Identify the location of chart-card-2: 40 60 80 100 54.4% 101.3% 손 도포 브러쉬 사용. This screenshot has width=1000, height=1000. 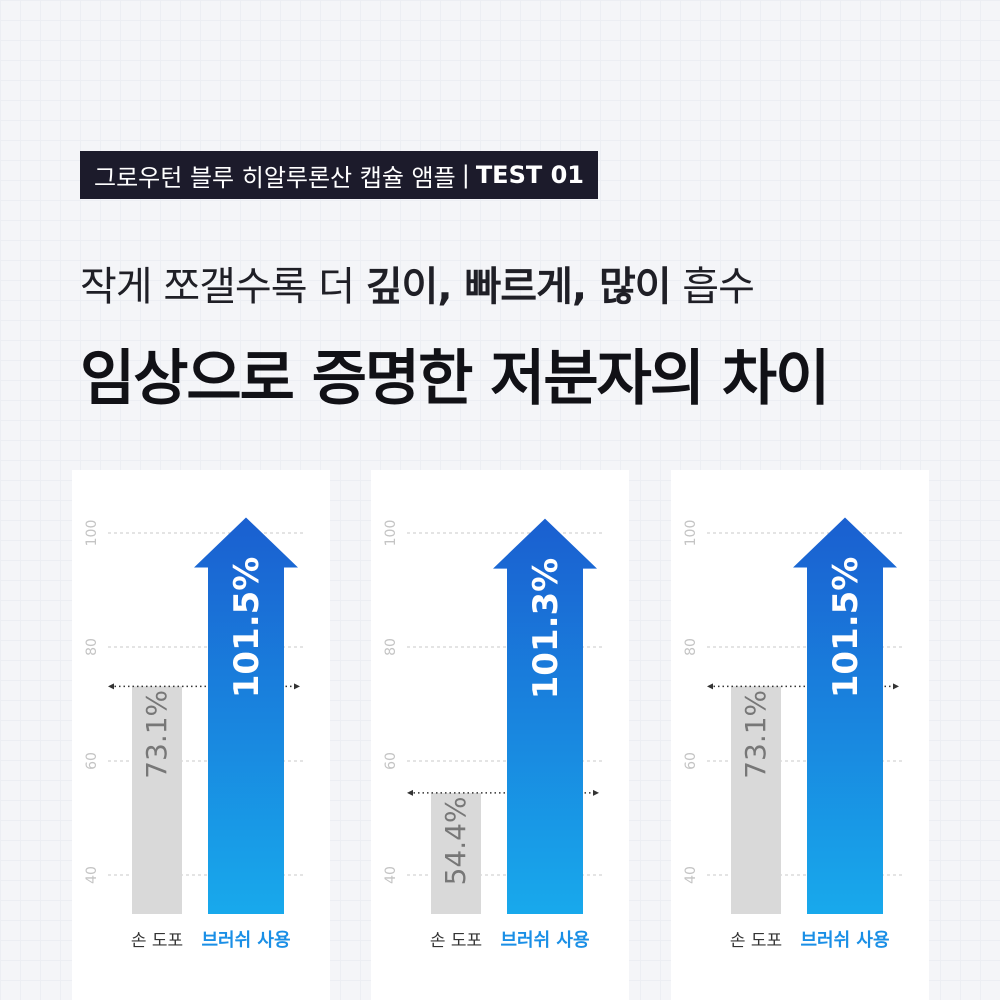
(500, 735).